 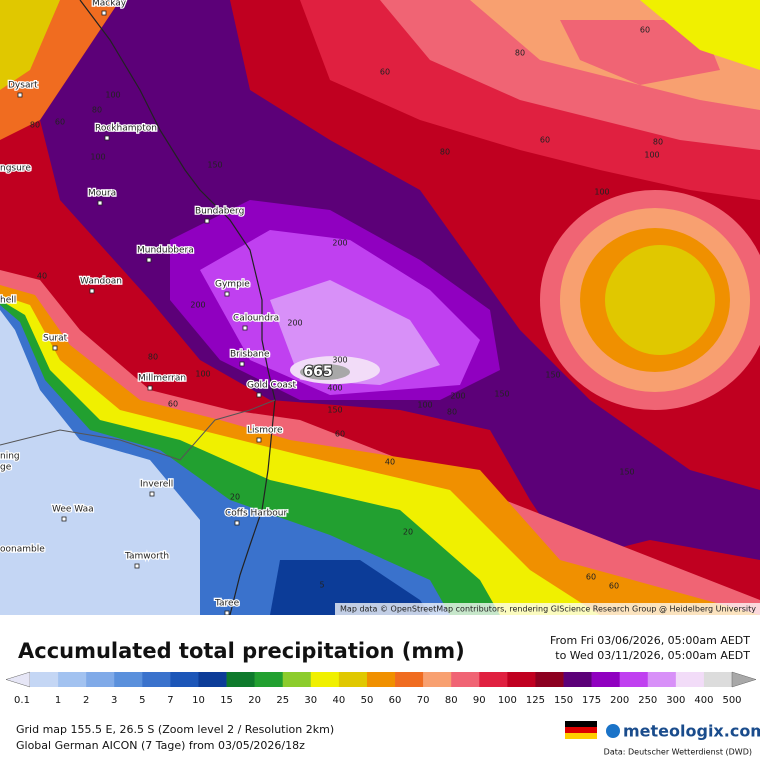 What do you see at coordinates (198, 700) in the screenshot?
I see `legend-label: 10` at bounding box center [198, 700].